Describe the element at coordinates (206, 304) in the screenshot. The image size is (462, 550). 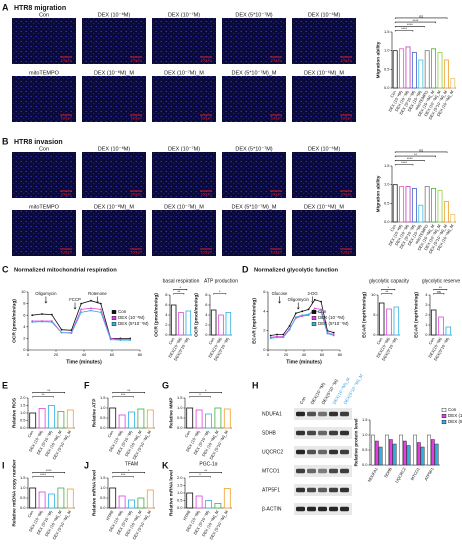
I see `y-tick-label: 6` at that location.